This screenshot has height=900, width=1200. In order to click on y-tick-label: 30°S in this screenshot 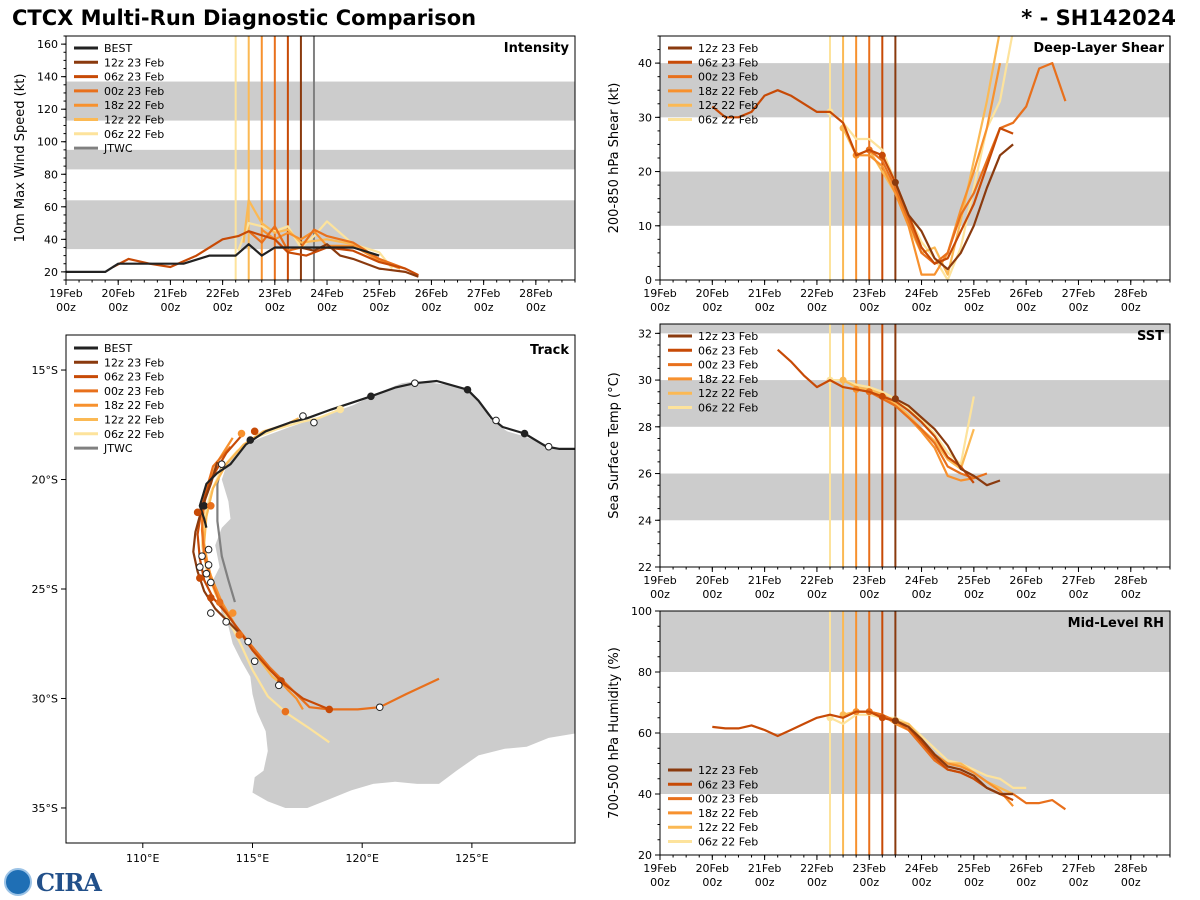, I will do `click(45, 698)`.